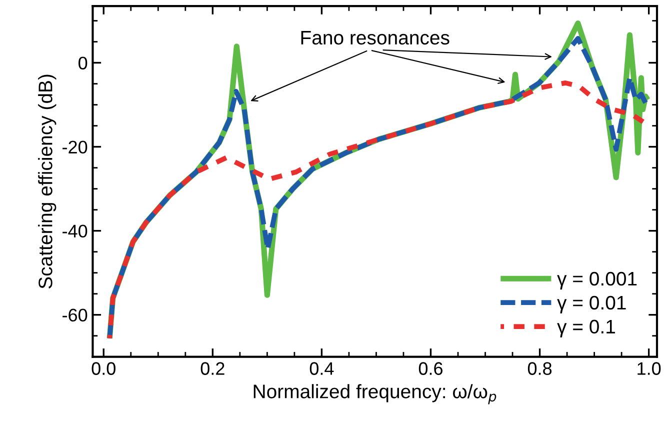 This screenshot has height=432, width=667. Describe the element at coordinates (430, 368) in the screenshot. I see `x-tick-label: 0.6` at that location.